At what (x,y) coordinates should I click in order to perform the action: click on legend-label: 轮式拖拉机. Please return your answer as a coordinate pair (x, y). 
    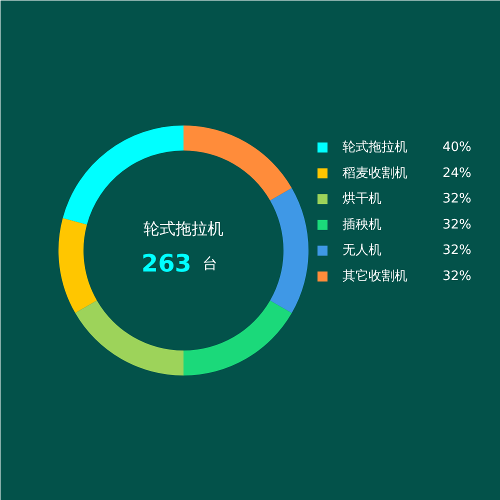
    Looking at the image, I should click on (375, 147).